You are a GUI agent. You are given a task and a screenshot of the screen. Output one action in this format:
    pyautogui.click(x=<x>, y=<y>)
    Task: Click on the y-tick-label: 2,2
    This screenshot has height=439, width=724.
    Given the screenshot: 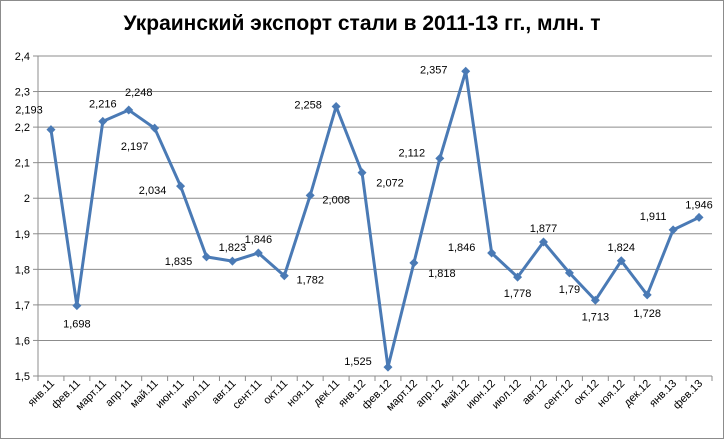 What is the action you would take?
    pyautogui.click(x=22, y=128)
    